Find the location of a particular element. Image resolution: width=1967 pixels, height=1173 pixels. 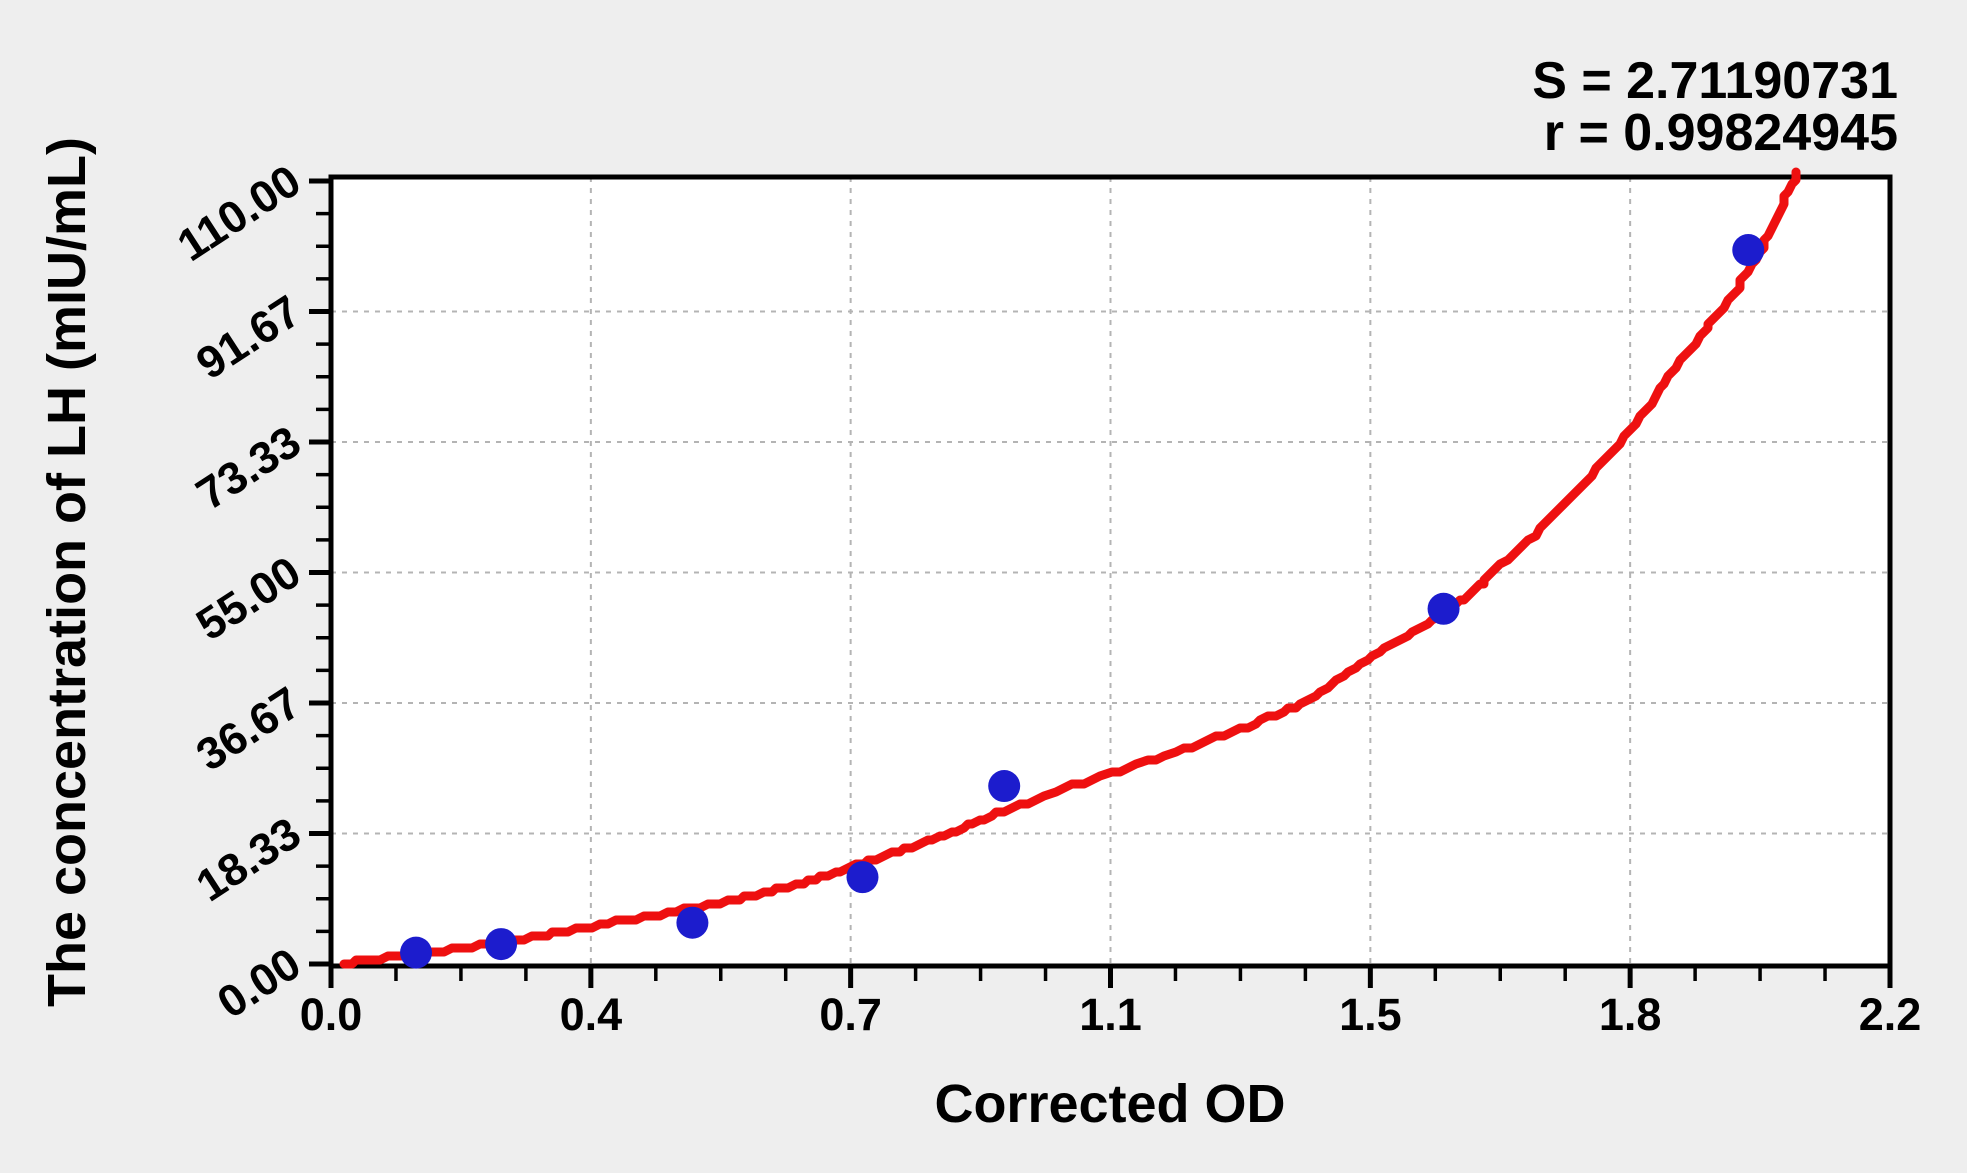

x-axis-title: Corrected OD is located at coordinates (1109, 1104).